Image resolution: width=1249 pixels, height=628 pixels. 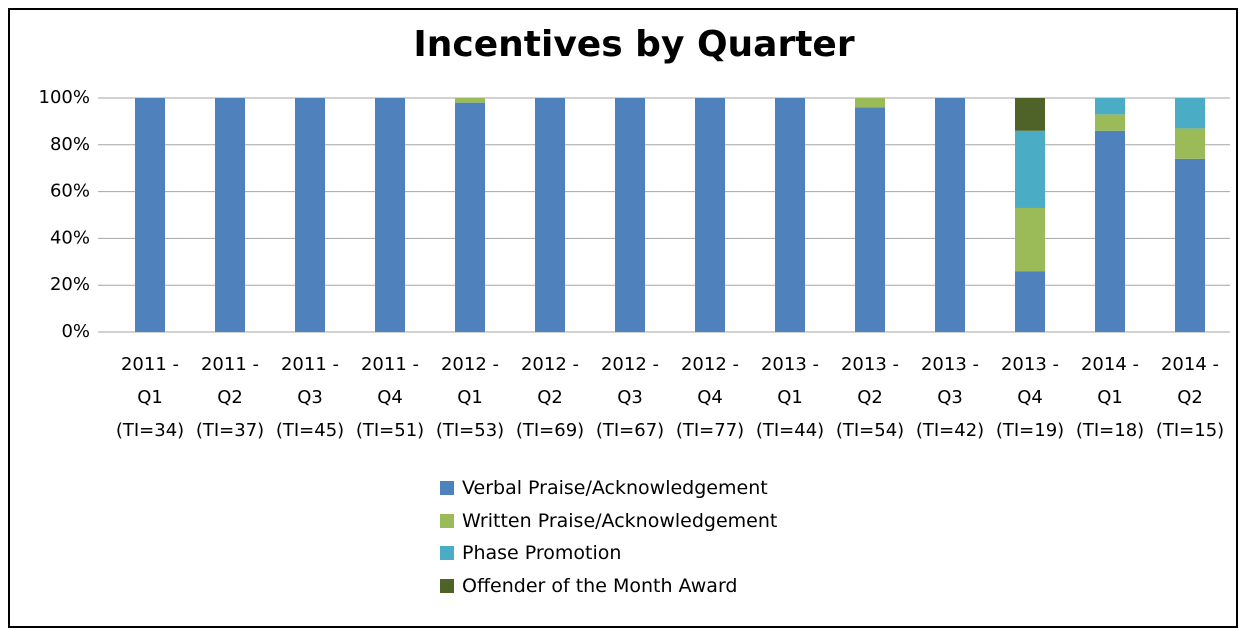 I want to click on legend-label: Phase Promotion, so click(x=542, y=553).